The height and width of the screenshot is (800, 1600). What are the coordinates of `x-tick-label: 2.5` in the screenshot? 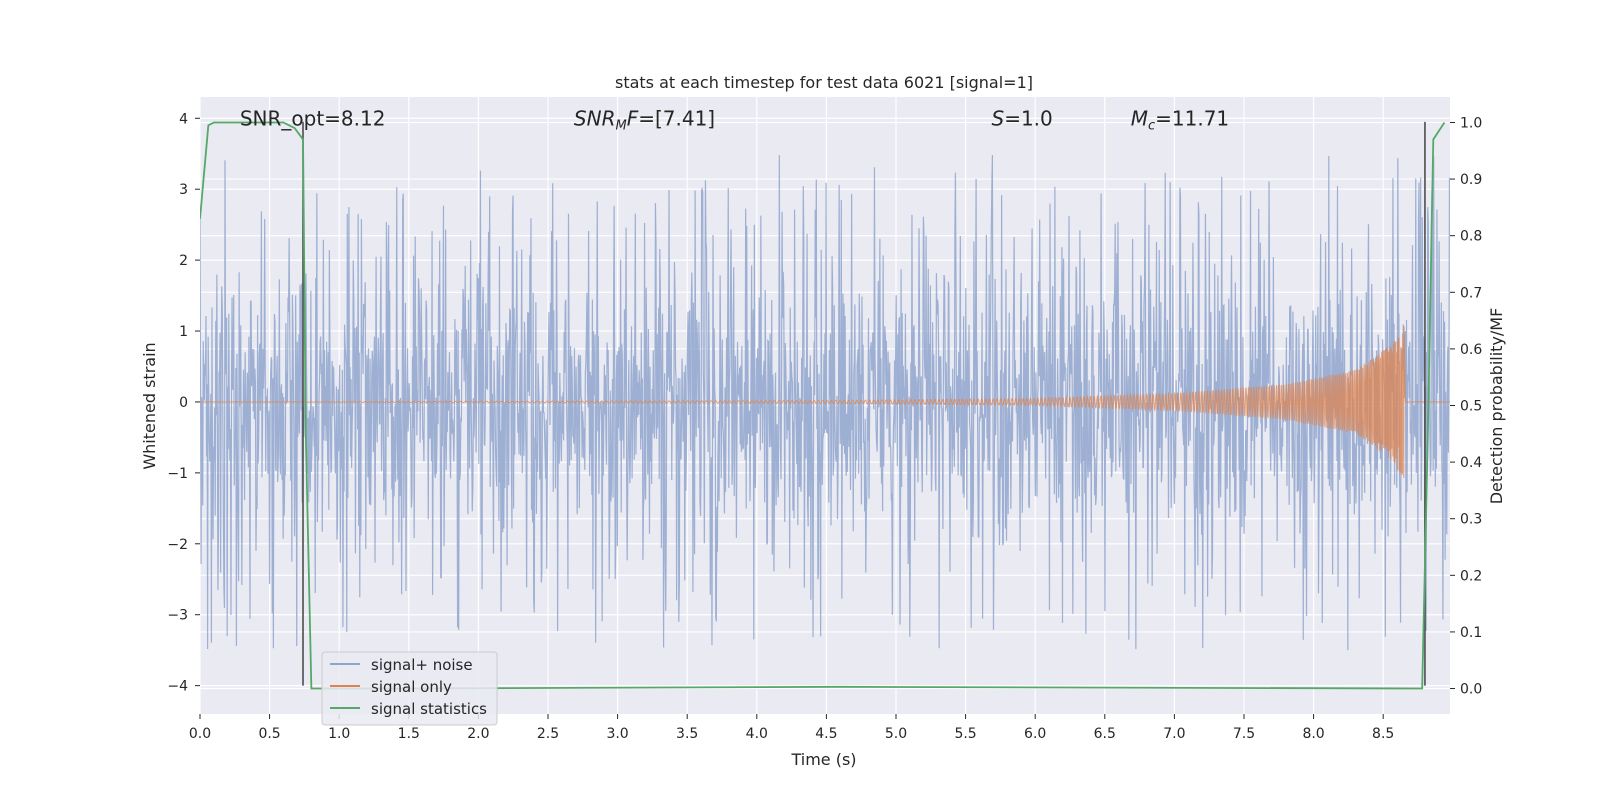 It's located at (548, 734).